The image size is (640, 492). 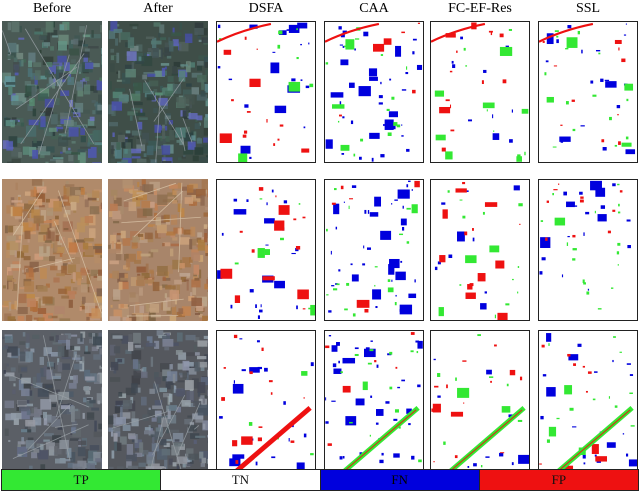 What do you see at coordinates (374, 8) in the screenshot?
I see `header-caa: CAA` at bounding box center [374, 8].